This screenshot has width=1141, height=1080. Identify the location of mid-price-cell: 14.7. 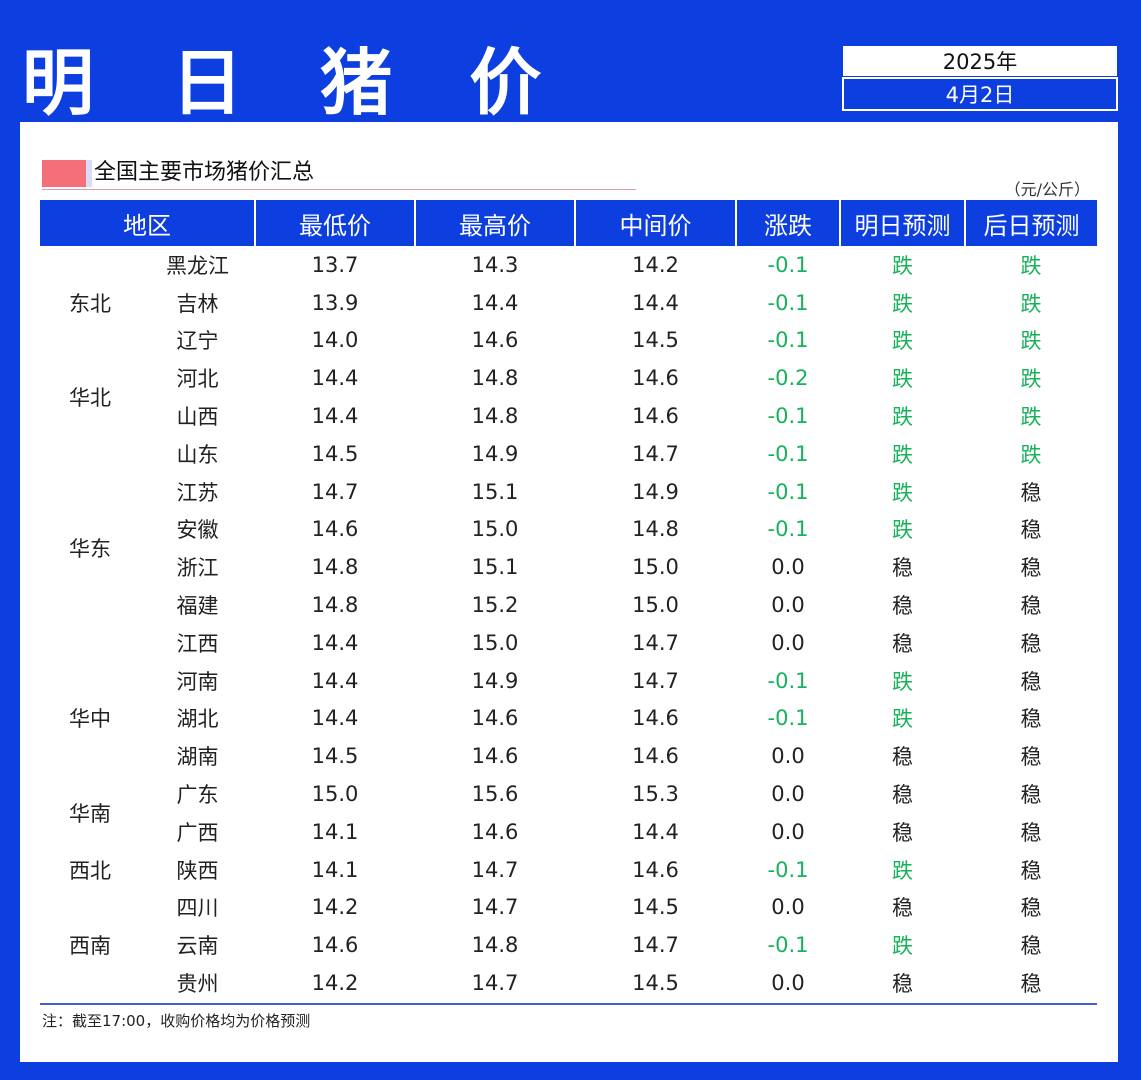
(655, 680).